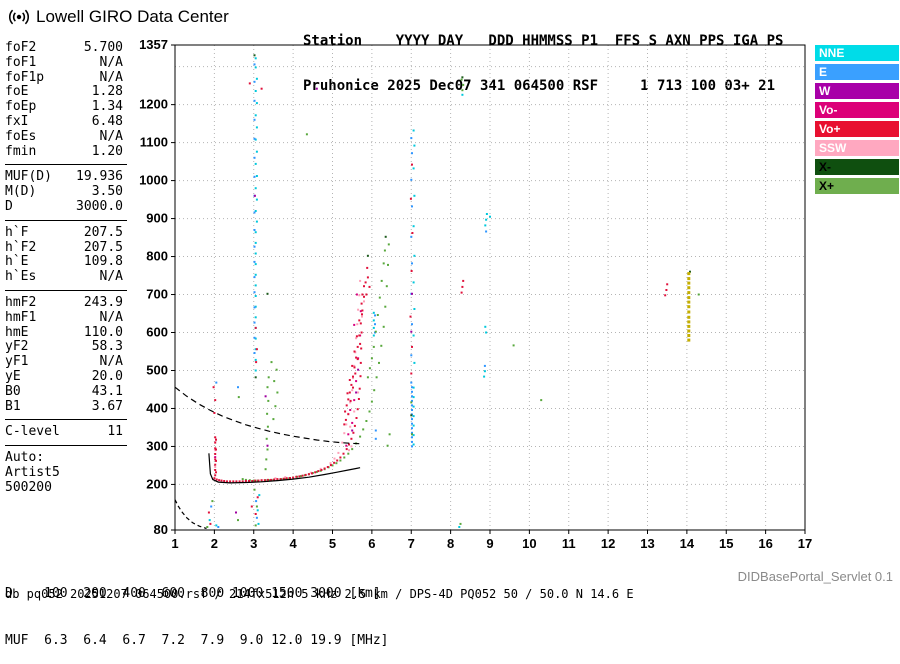 The width and height of the screenshot is (900, 664). What do you see at coordinates (107, 121) in the screenshot?
I see `param-value: 6.48` at bounding box center [107, 121].